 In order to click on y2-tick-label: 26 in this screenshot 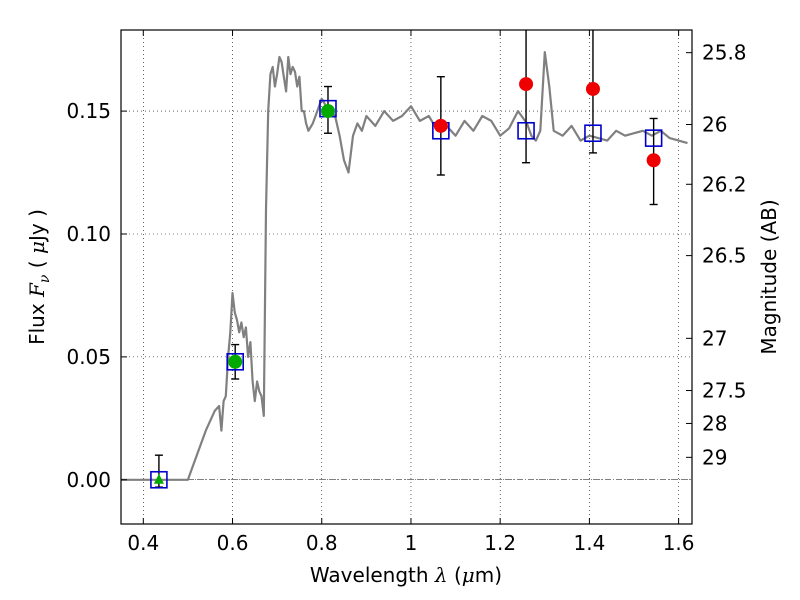, I will do `click(714, 125)`.